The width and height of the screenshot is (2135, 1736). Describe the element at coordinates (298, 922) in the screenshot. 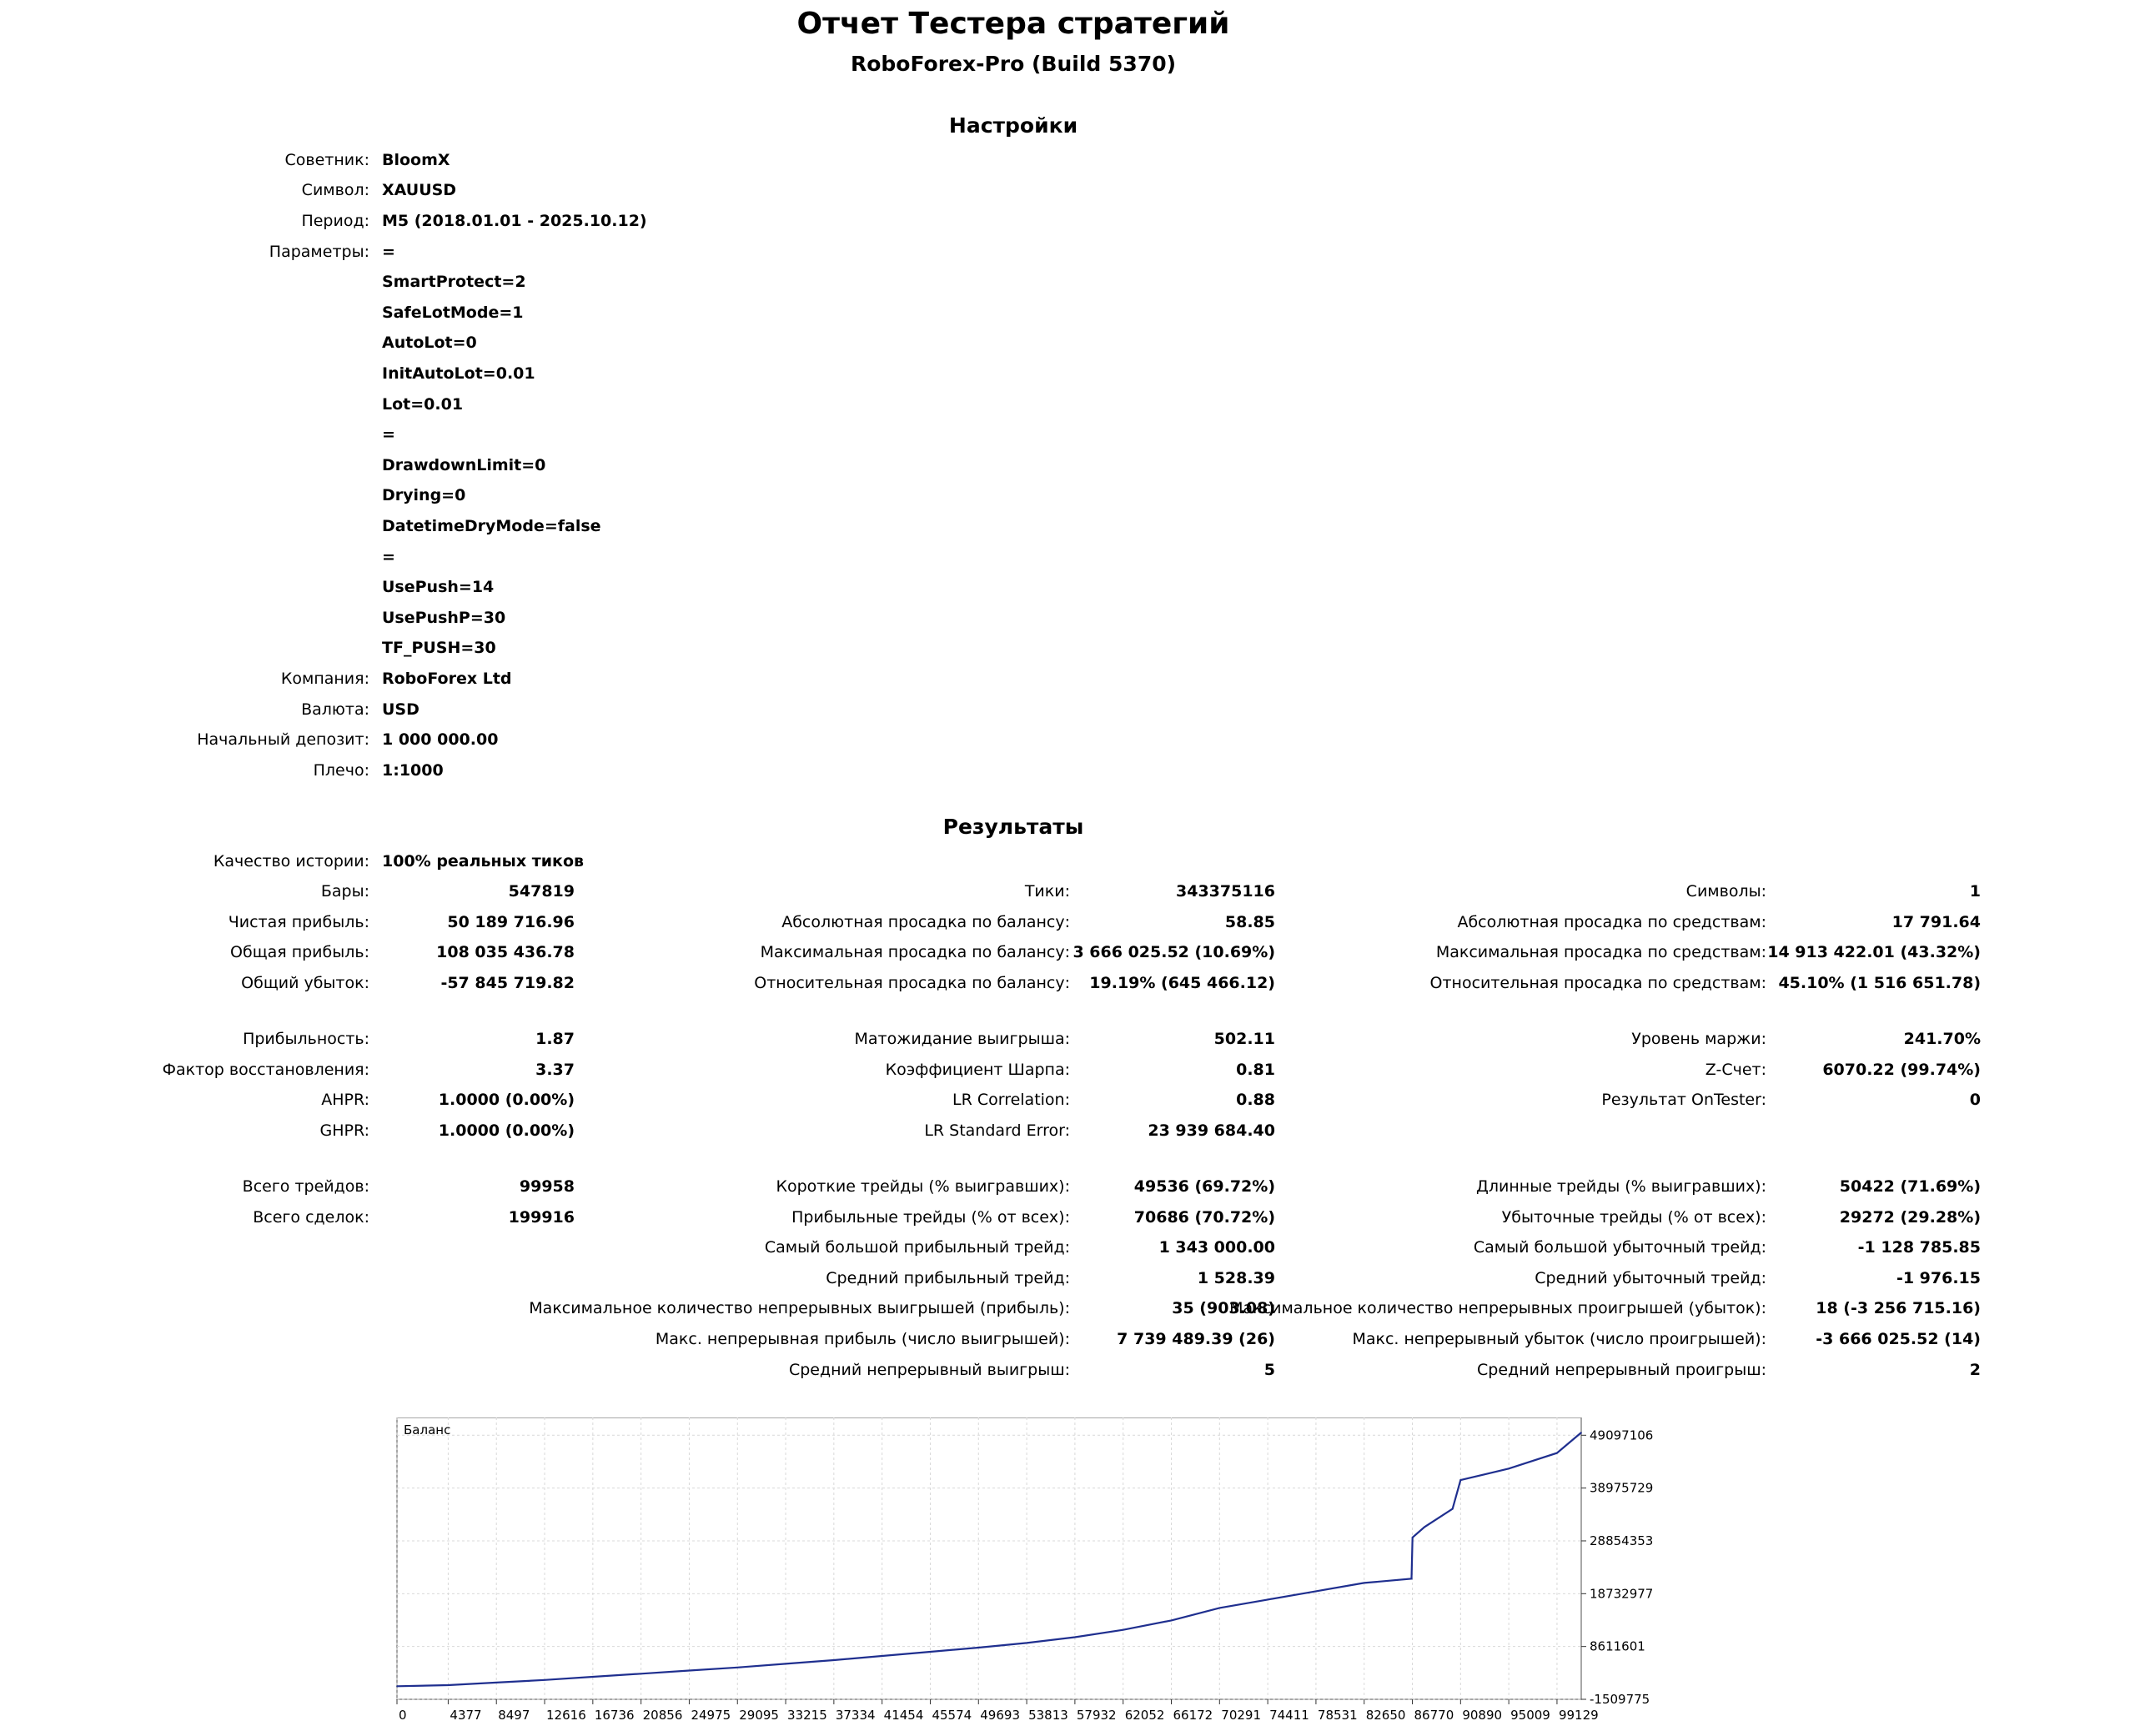

I see `net-profit-label: Чистая прибыль:` at that location.